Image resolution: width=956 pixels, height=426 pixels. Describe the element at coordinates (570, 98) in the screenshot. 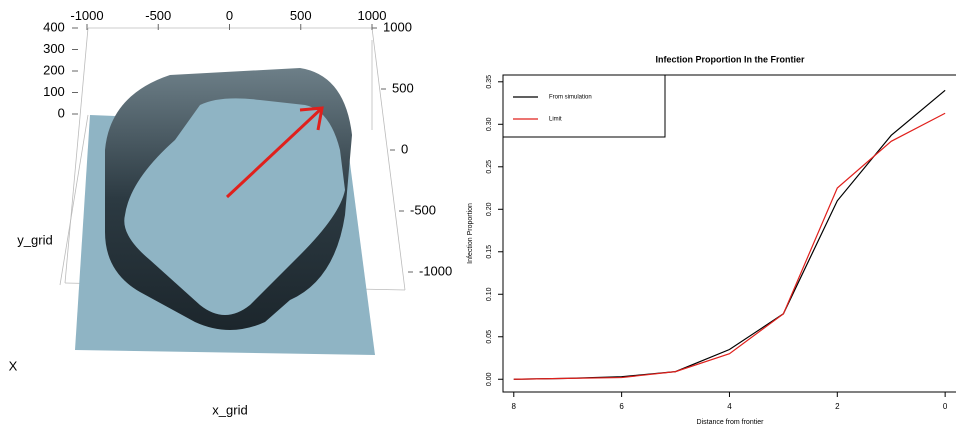

I see `legend-label: From simulation` at that location.